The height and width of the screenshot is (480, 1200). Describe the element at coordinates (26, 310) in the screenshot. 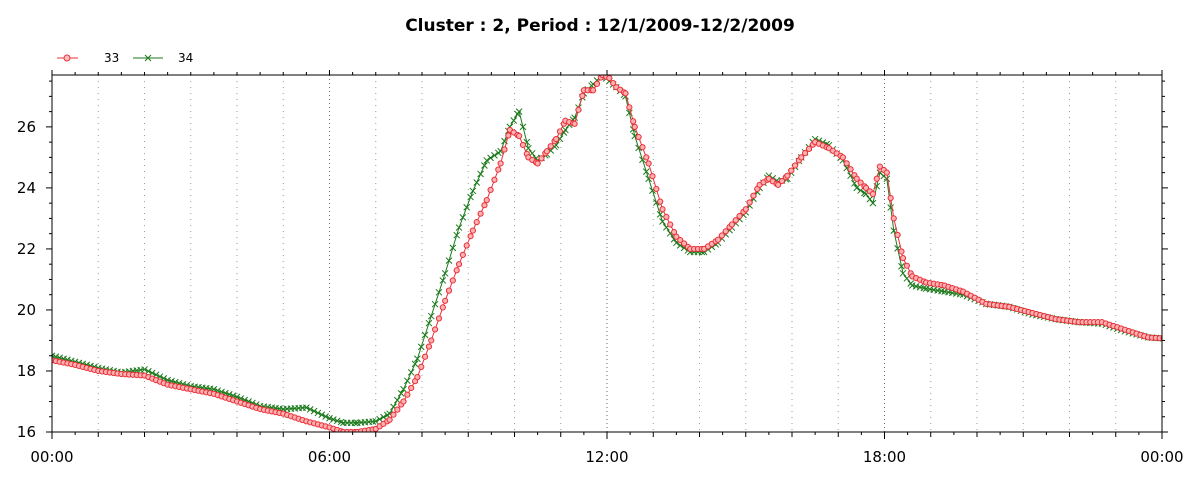

I see `y-tick-label: 20` at that location.